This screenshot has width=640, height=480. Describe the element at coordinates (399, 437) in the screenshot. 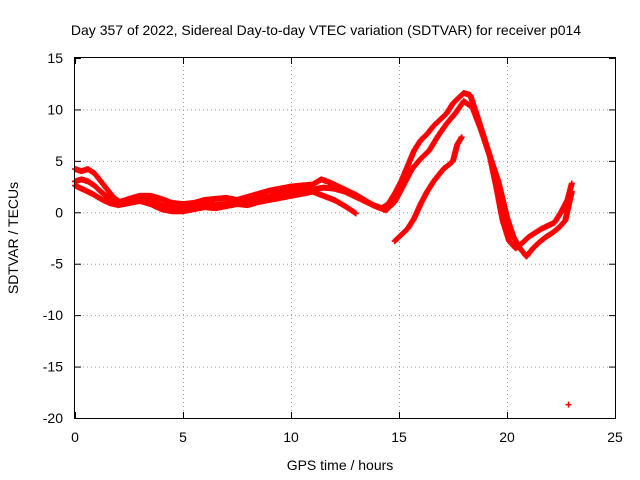

I see `x-tick-label: 15` at that location.